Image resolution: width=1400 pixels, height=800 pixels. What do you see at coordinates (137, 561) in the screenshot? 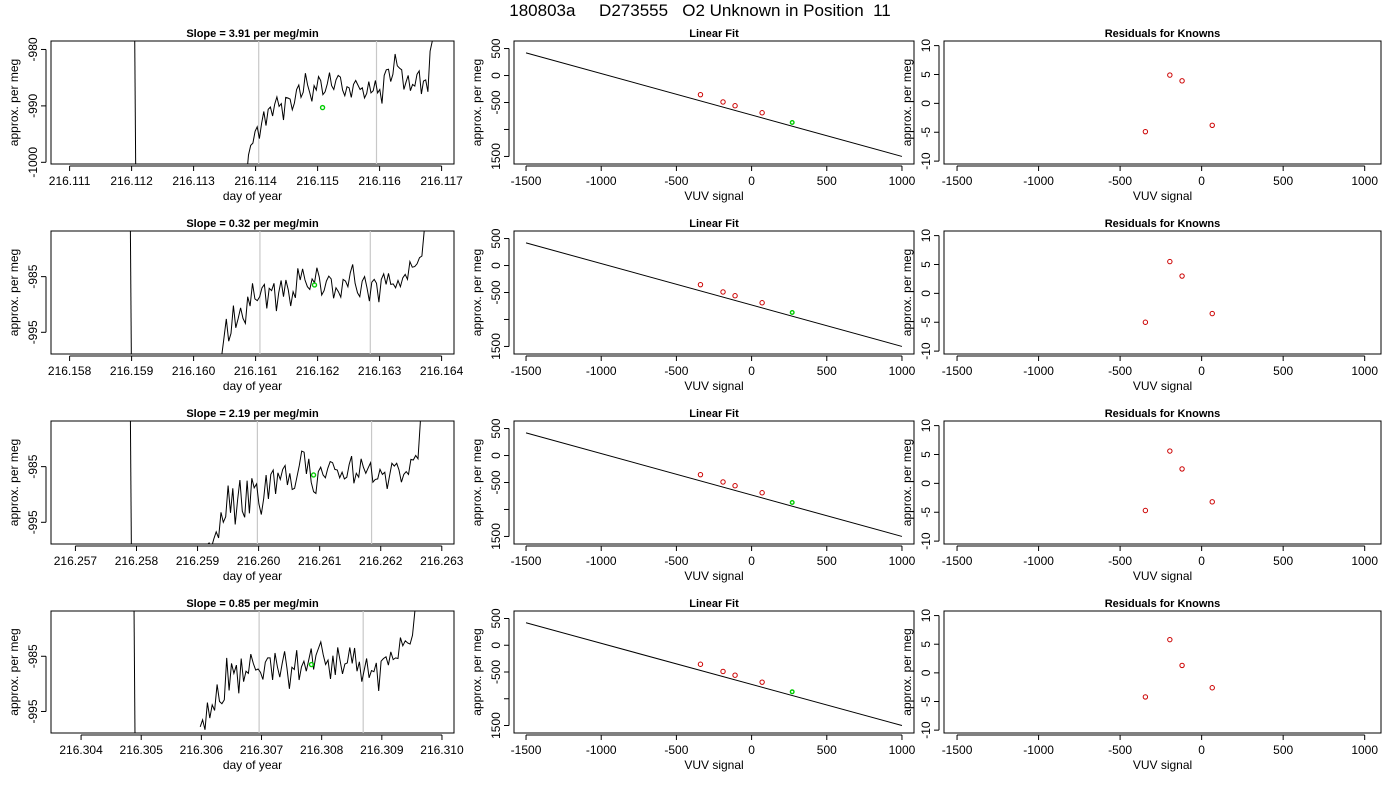
I see `x-tick-label: 216.258` at bounding box center [137, 561].